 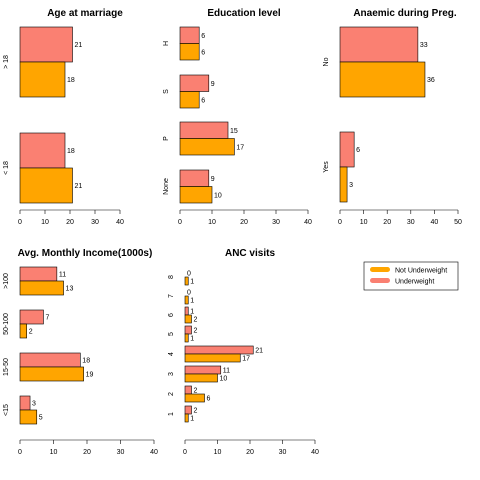 I want to click on legend-swatch-not-underweight, so click(x=380, y=269).